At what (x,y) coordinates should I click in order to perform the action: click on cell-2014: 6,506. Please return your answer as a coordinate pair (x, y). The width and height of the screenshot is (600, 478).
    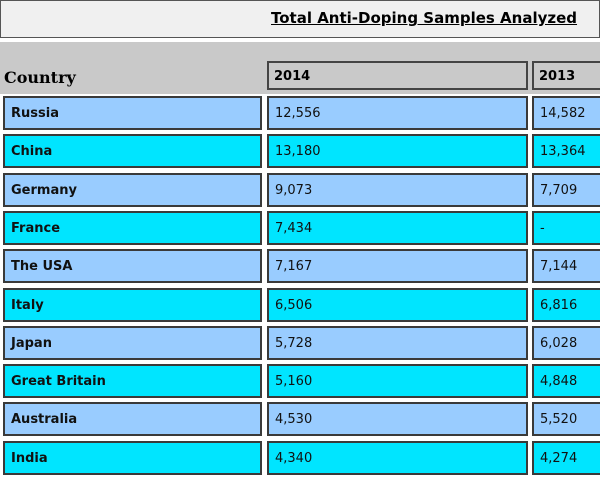
    Looking at the image, I should click on (397, 305).